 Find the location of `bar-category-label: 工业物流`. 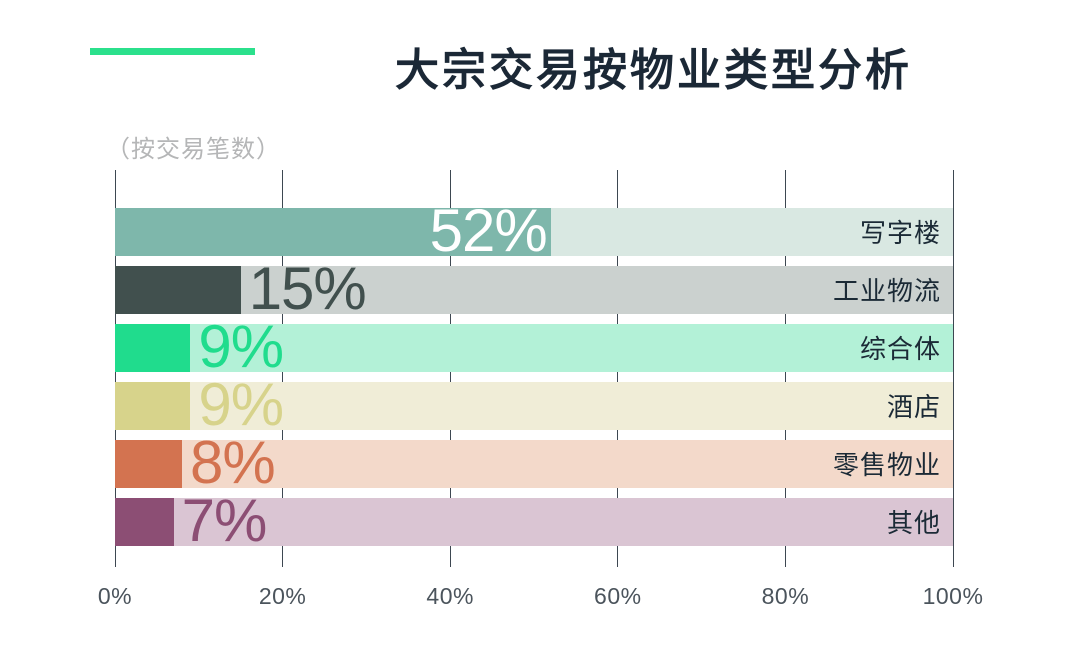

bar-category-label: 工业物流 is located at coordinates (886, 291).